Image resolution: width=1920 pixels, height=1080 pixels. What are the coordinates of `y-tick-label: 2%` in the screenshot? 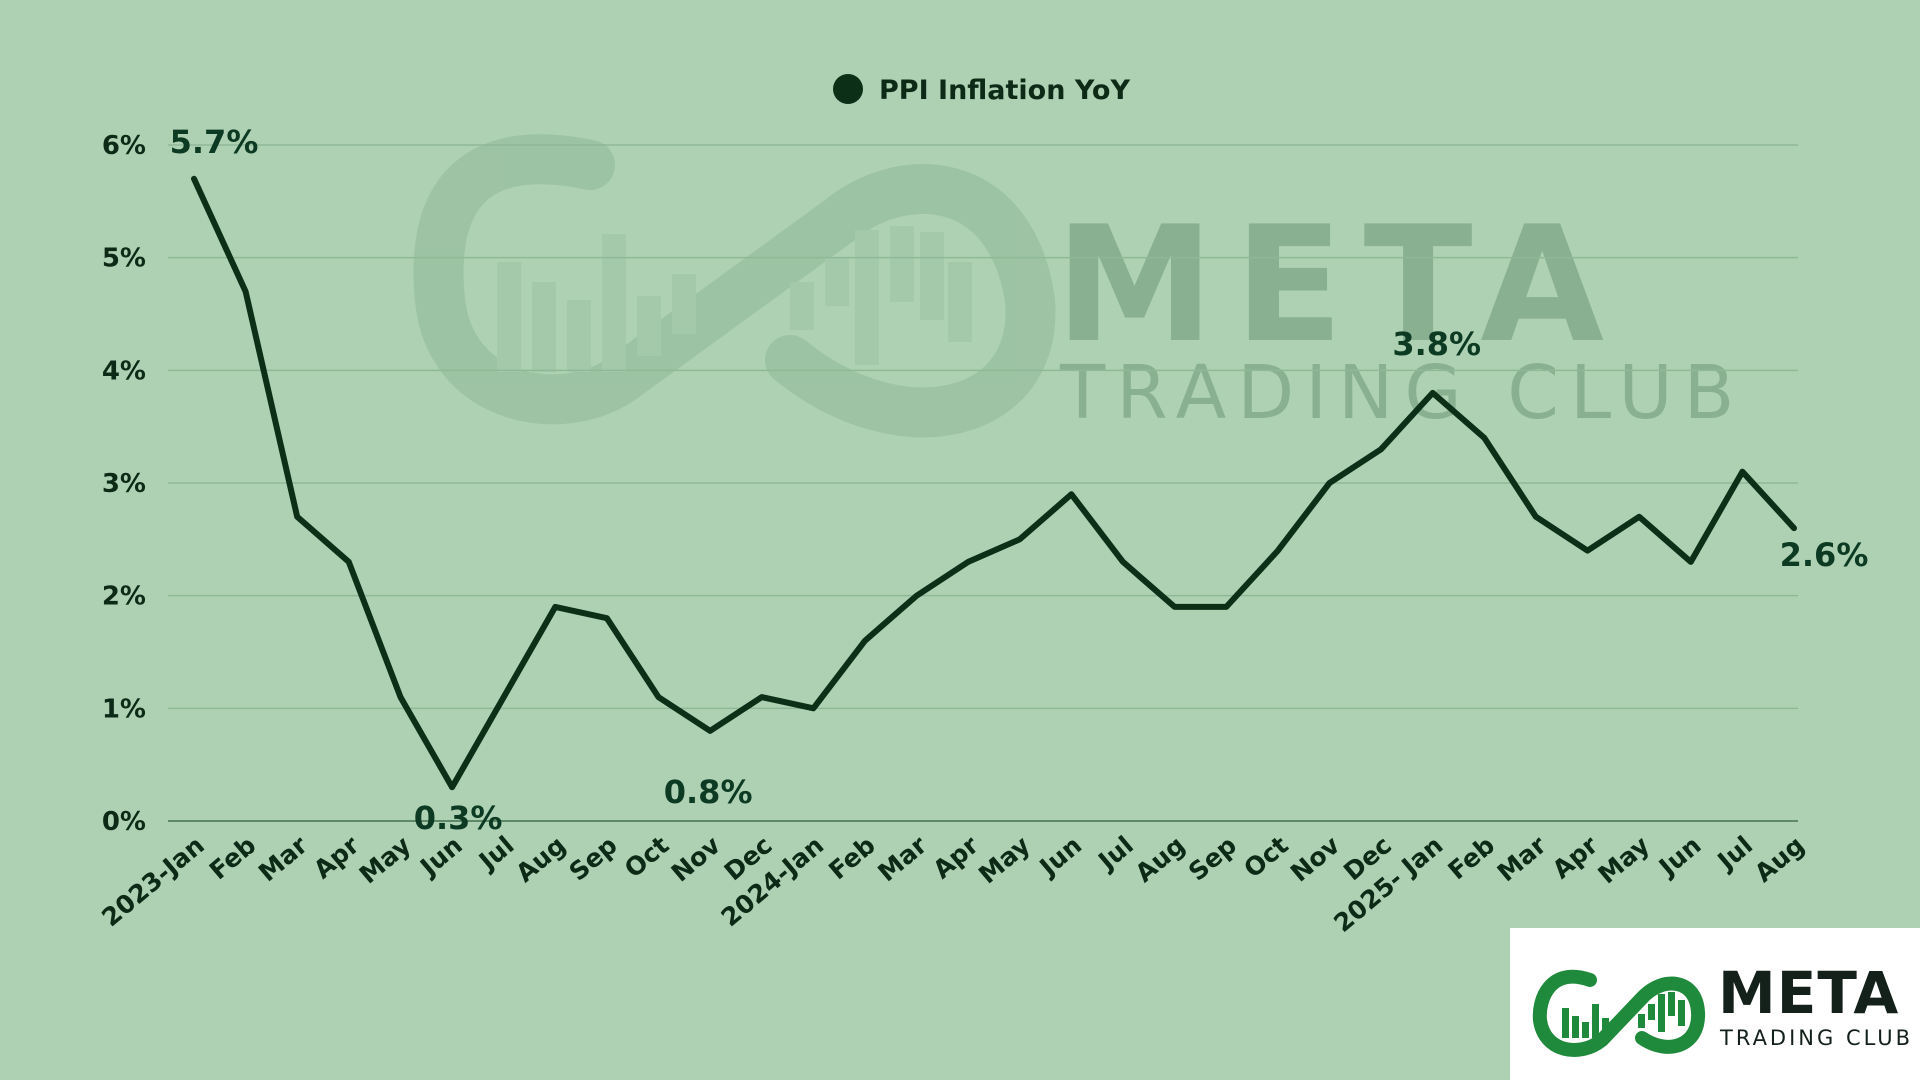 It's located at (124, 597).